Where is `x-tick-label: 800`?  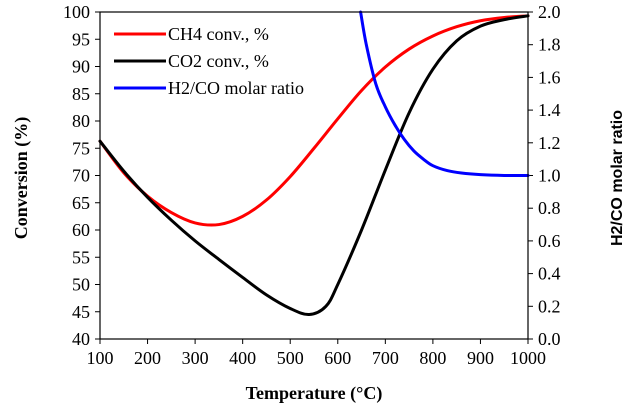
x-tick-label: 800 is located at coordinates (432, 358).